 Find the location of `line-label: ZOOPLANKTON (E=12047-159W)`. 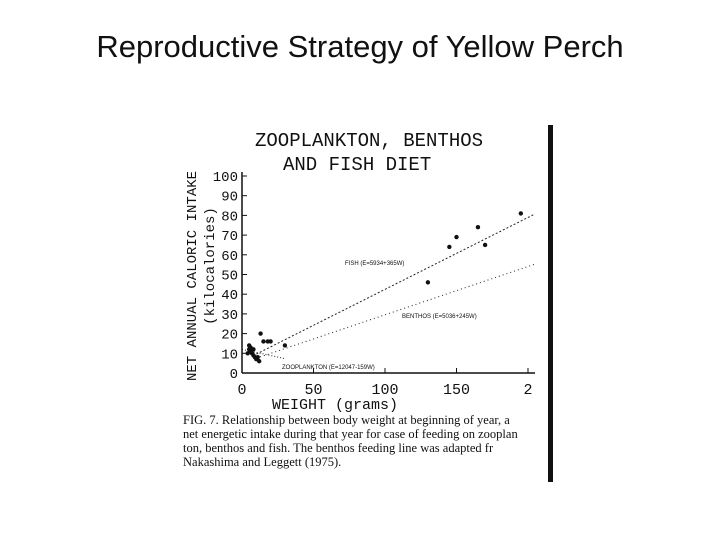

line-label: ZOOPLANKTON (E=12047-159W) is located at coordinates (328, 368).